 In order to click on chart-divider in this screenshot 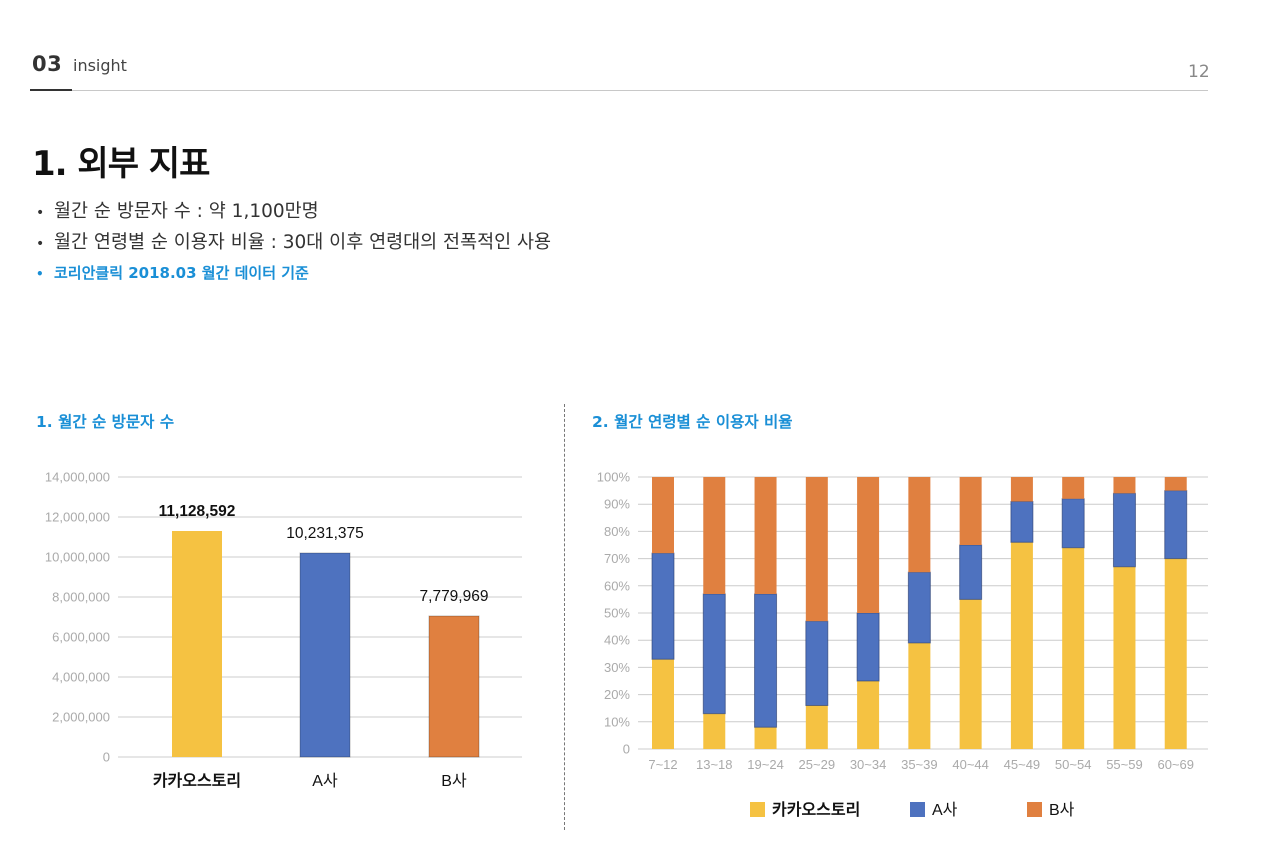, I will do `click(564, 617)`.